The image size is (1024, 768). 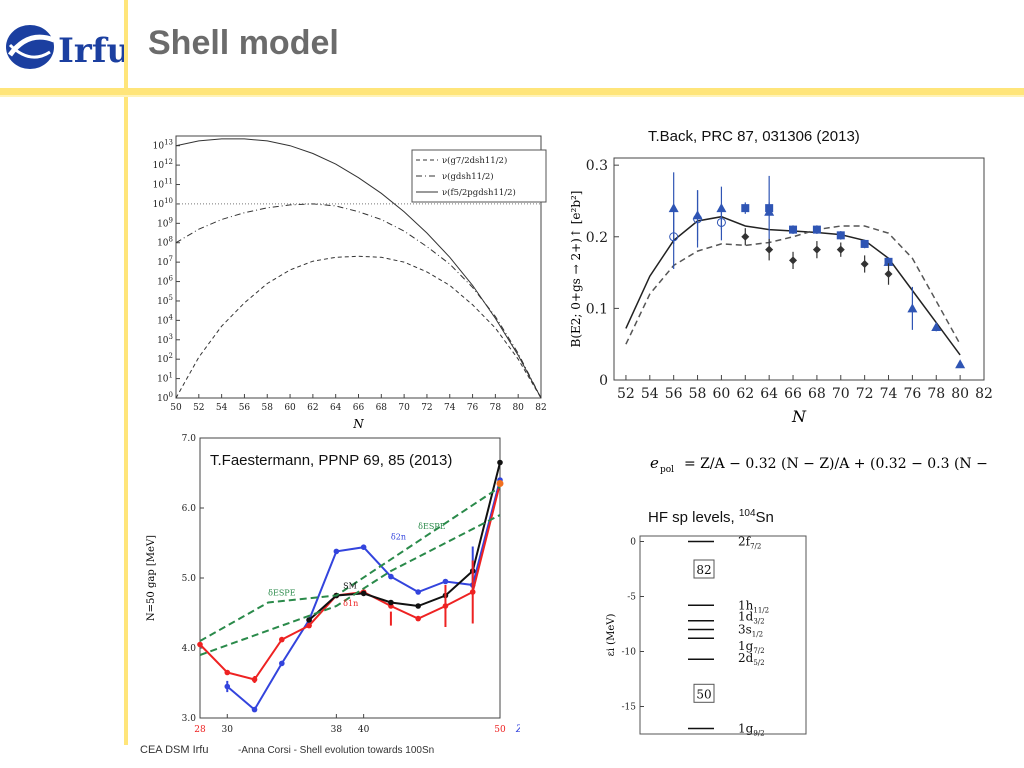 I want to click on hf-gap-label: 82, so click(x=703, y=570).